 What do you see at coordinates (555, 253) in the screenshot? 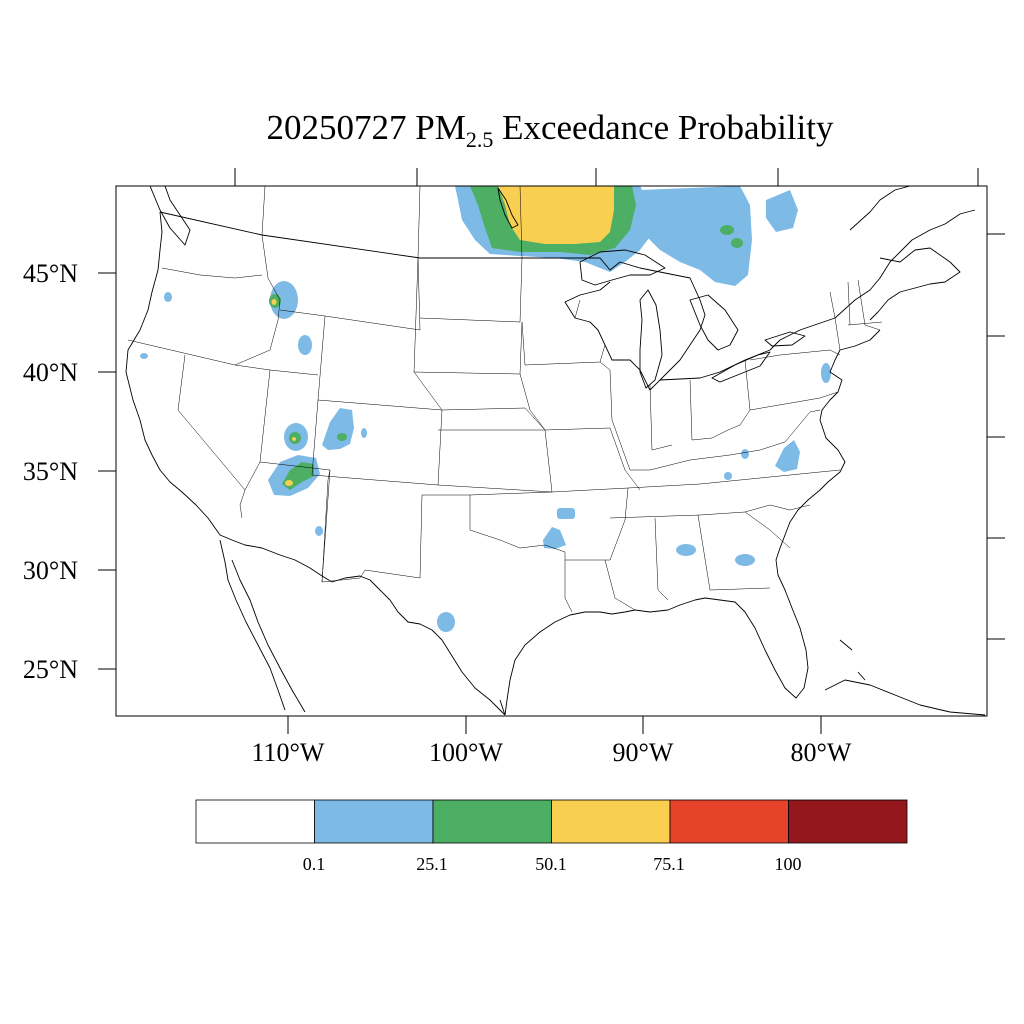
I see `canada-coast` at bounding box center [555, 253].